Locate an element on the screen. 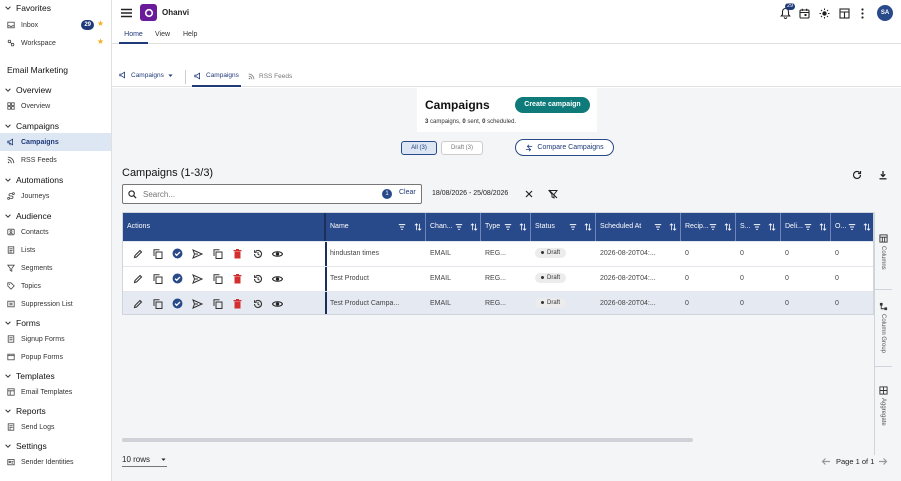  sidebar-item-campaigns: Campaigns is located at coordinates (55, 142).